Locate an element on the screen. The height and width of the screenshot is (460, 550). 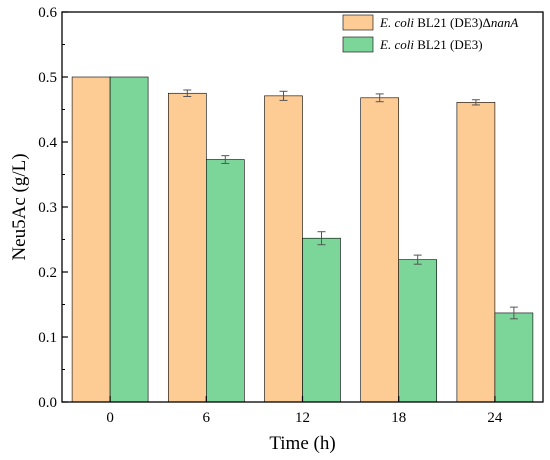
x-axis: 0 6 12 18 24 is located at coordinates (304, 411).